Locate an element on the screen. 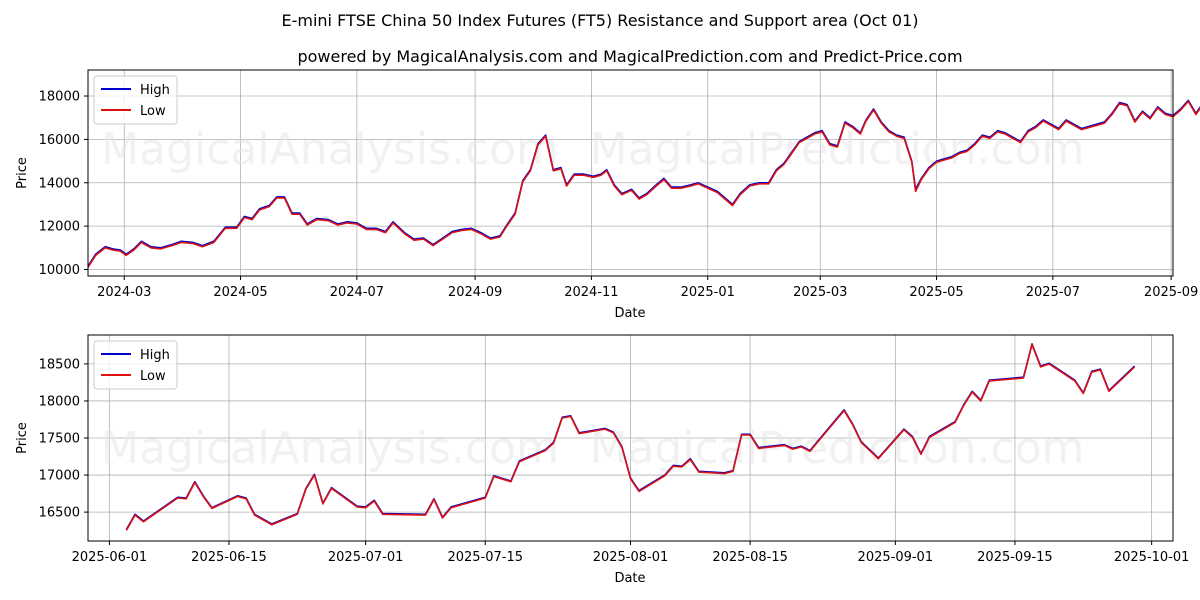  x-tick-label: 2025-09 is located at coordinates (1171, 292).